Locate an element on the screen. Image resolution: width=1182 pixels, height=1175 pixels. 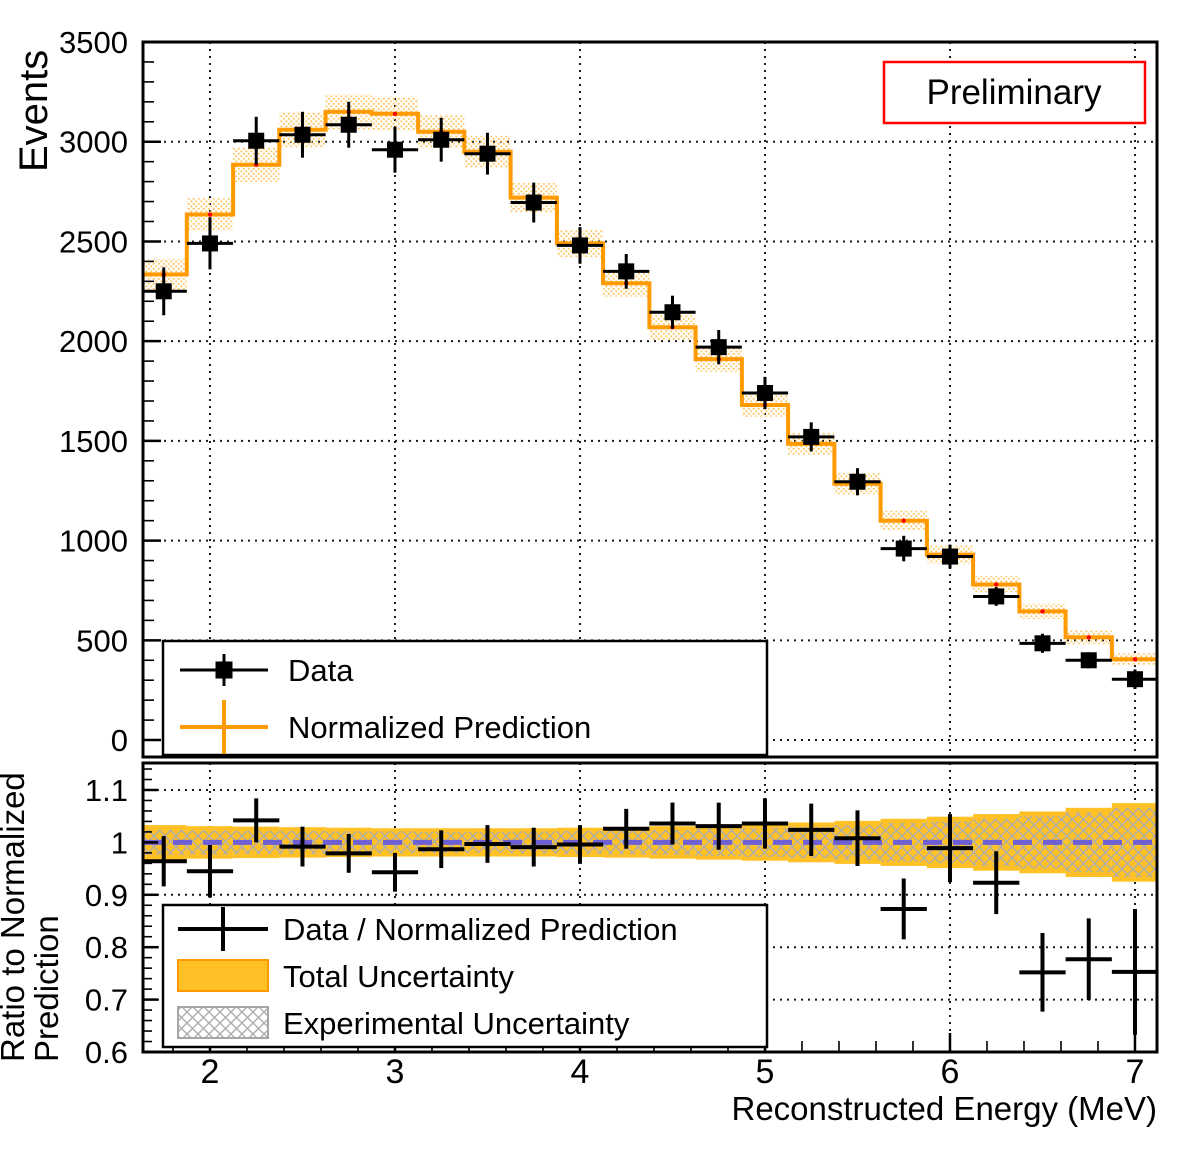
events-axis-title: Events is located at coordinates (34, 111).